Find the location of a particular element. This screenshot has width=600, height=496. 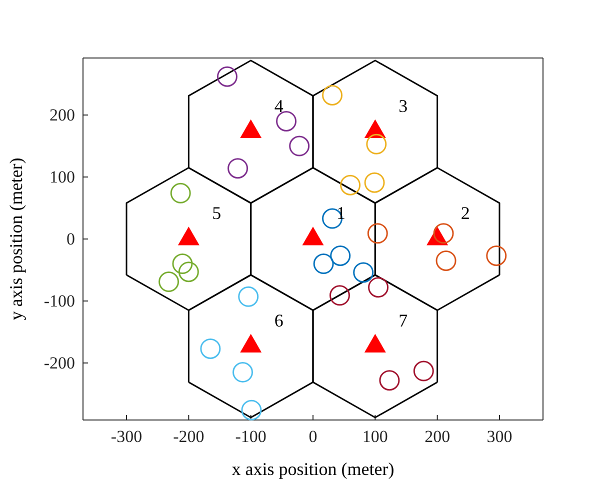

y-tick-label: 0 is located at coordinates (70, 238).